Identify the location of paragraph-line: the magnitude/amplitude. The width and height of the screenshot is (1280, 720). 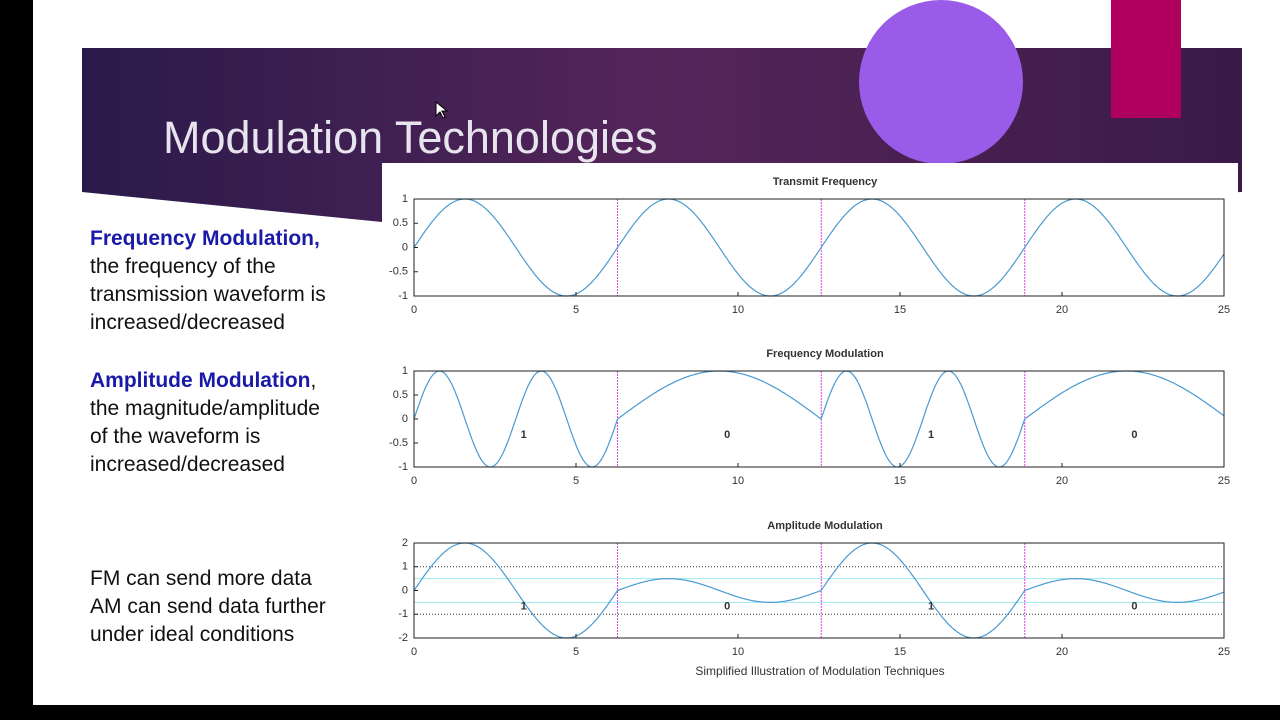
(205, 408).